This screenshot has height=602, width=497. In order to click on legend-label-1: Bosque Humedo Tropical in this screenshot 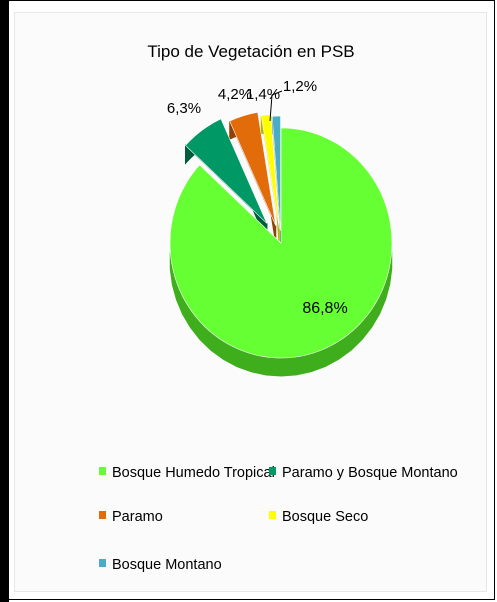, I will do `click(193, 473)`.